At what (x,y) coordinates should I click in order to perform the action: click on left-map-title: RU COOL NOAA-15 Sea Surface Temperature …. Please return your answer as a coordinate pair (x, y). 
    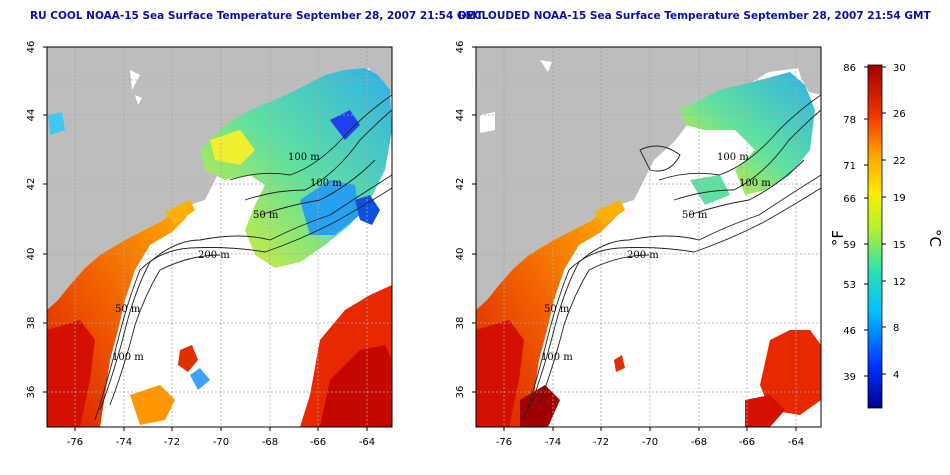
    Looking at the image, I should click on (257, 16).